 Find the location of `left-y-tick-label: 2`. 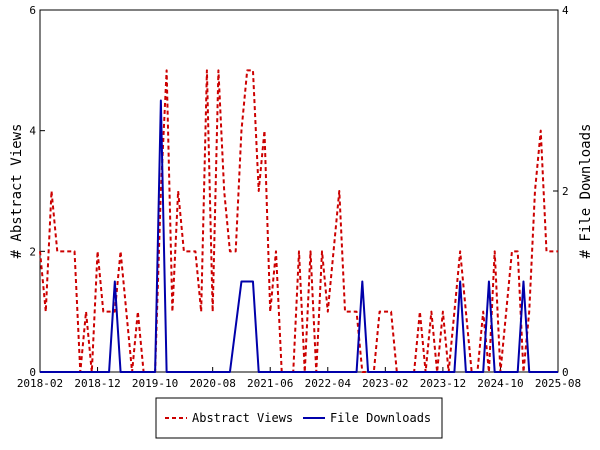

left-y-tick-label: 2 is located at coordinates (32, 251).